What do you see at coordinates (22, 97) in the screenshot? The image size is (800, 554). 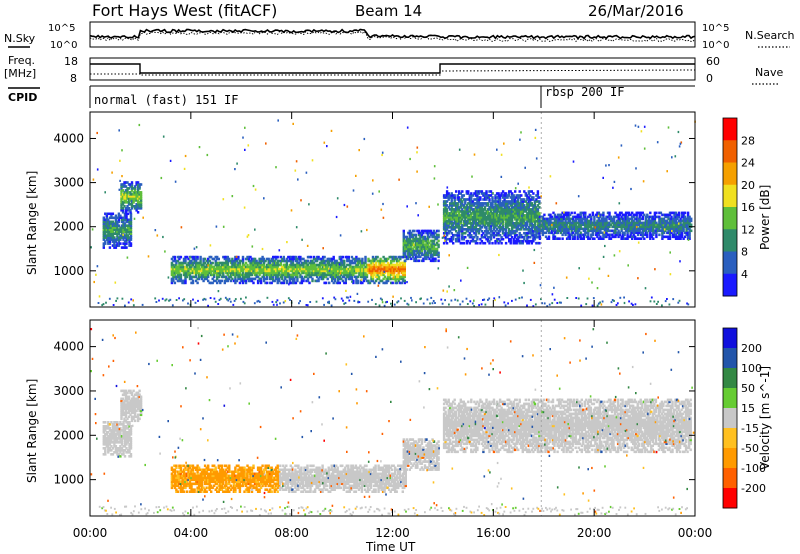 I see `cpid-label: CPID` at bounding box center [22, 97].